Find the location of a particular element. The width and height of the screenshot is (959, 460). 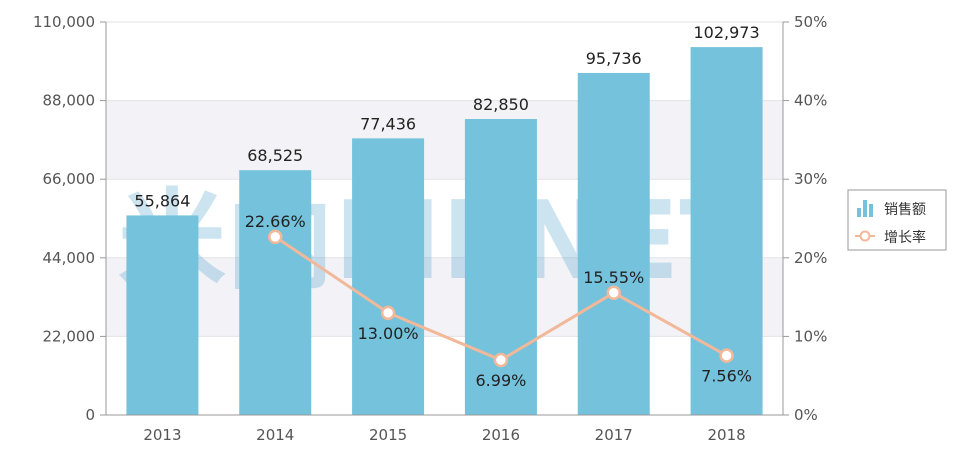

right-tick-label: 0% is located at coordinates (806, 415).